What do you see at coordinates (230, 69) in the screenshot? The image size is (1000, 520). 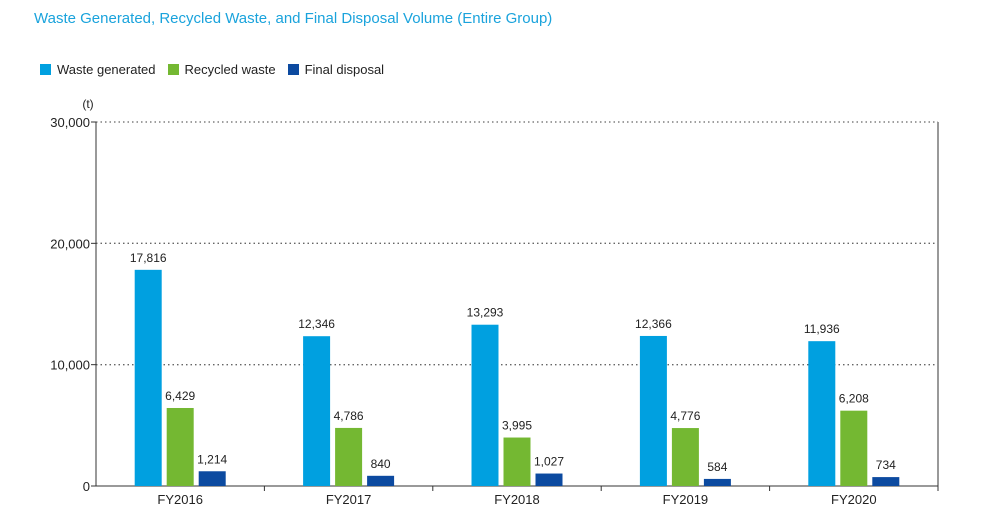 I see `legend-label-recycled-waste: Recycled waste` at bounding box center [230, 69].